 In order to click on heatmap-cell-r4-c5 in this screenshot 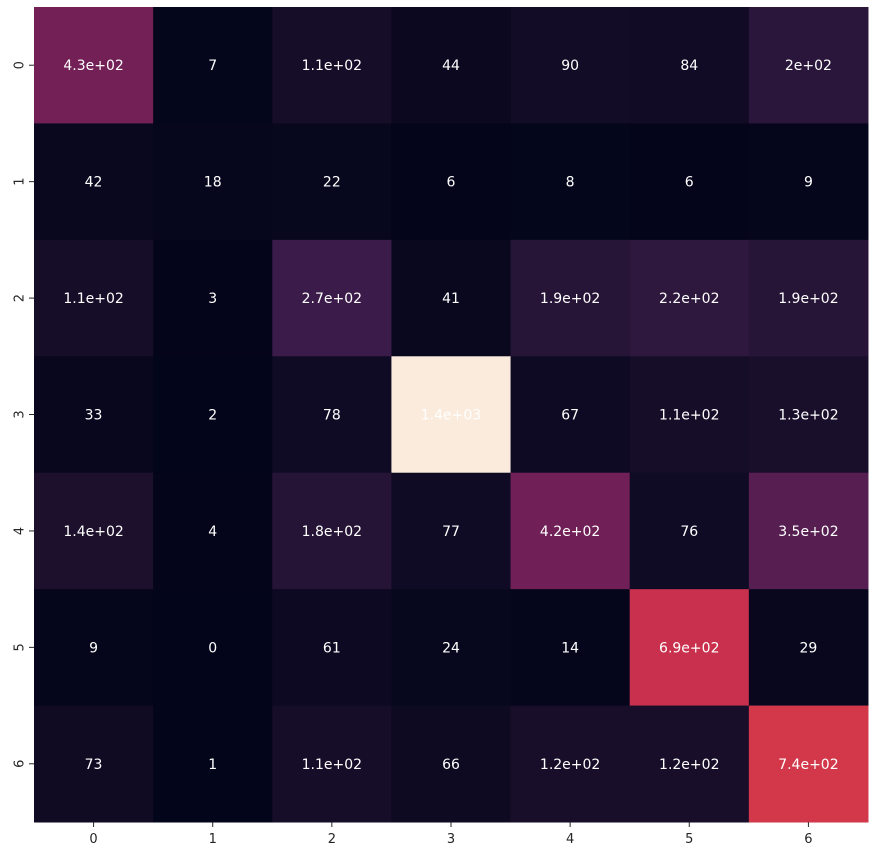, I will do `click(689, 531)`.